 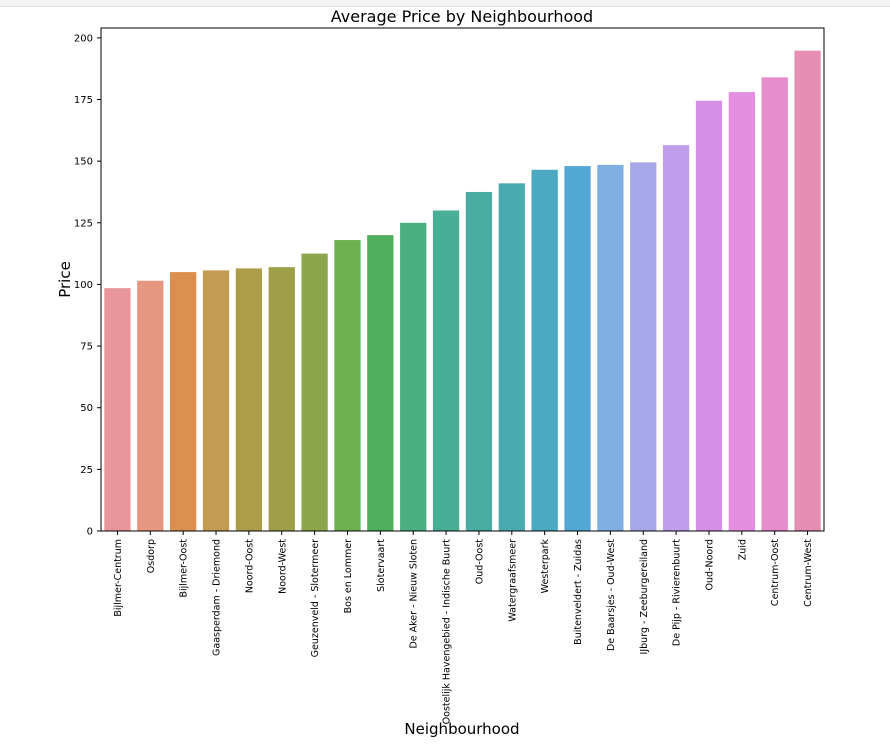 What do you see at coordinates (282, 566) in the screenshot?
I see `x-tick-label: Noord-West` at bounding box center [282, 566].